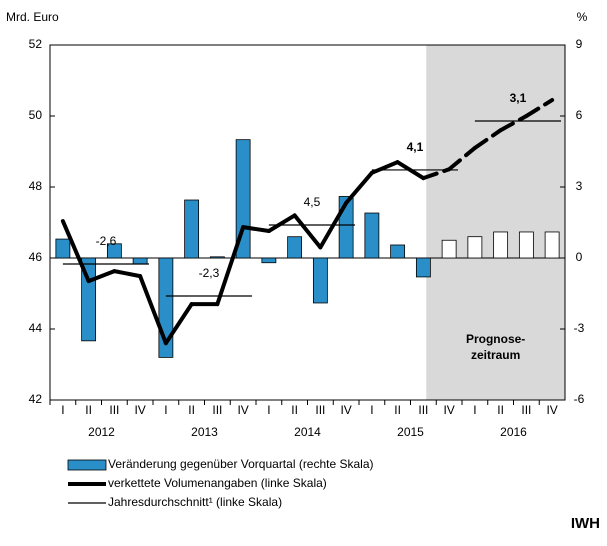  I want to click on y-tick-label: 42, so click(36, 399).